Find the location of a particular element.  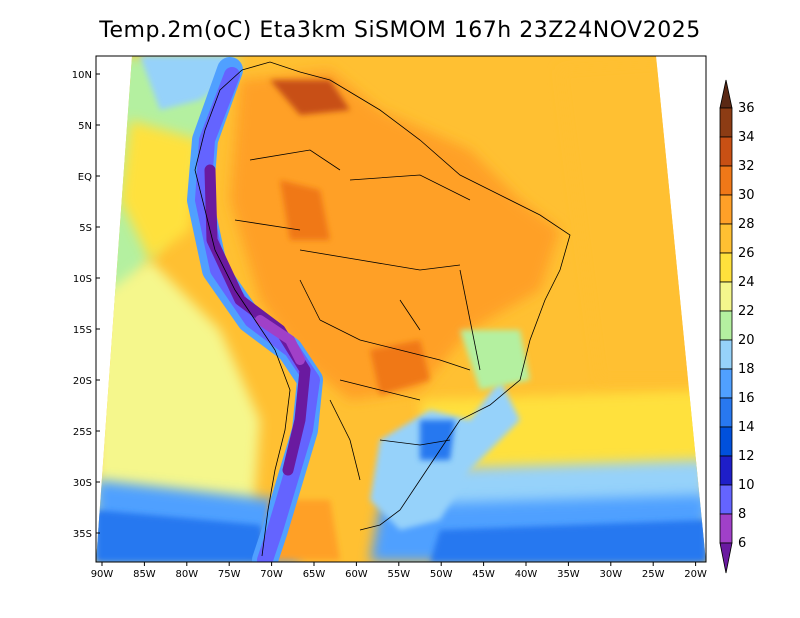

colorbar-level-label: 28 is located at coordinates (746, 224).